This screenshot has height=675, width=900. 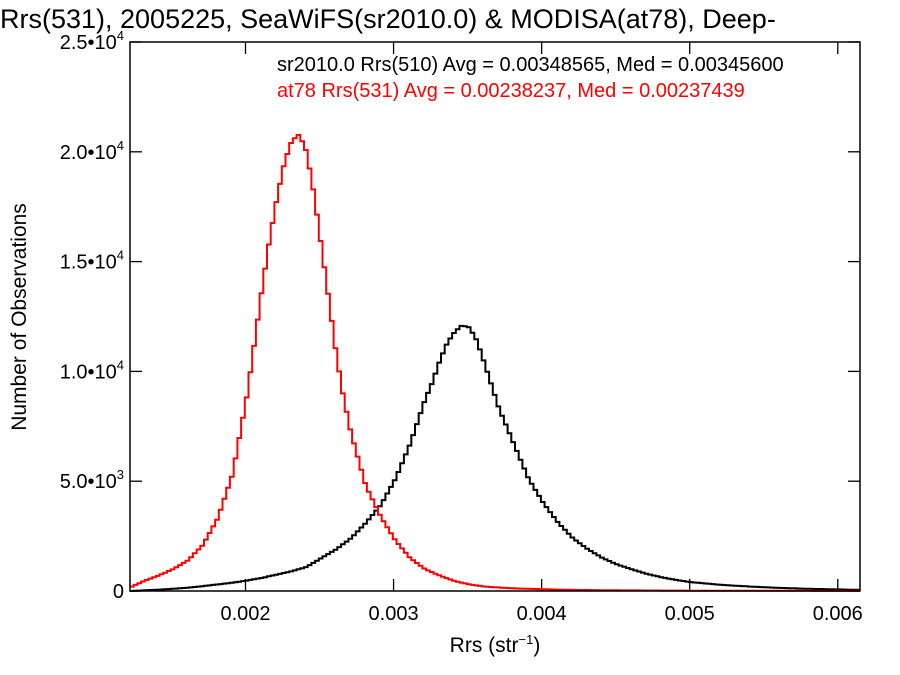 I want to click on y-tick-label: 0, so click(x=118, y=592).